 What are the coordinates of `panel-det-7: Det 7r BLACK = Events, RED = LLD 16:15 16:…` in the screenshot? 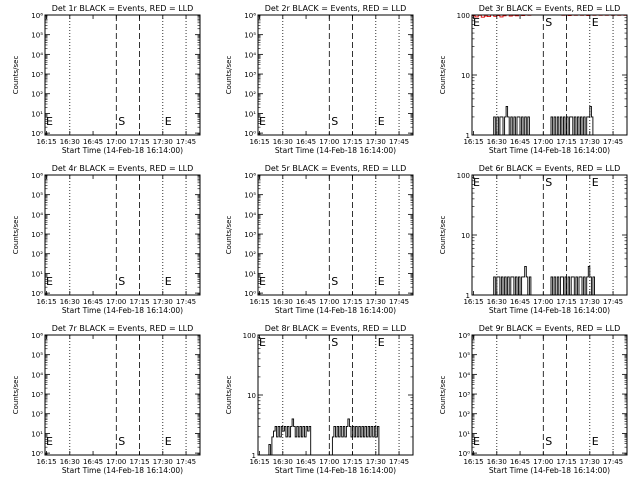 It's located at (106, 399).